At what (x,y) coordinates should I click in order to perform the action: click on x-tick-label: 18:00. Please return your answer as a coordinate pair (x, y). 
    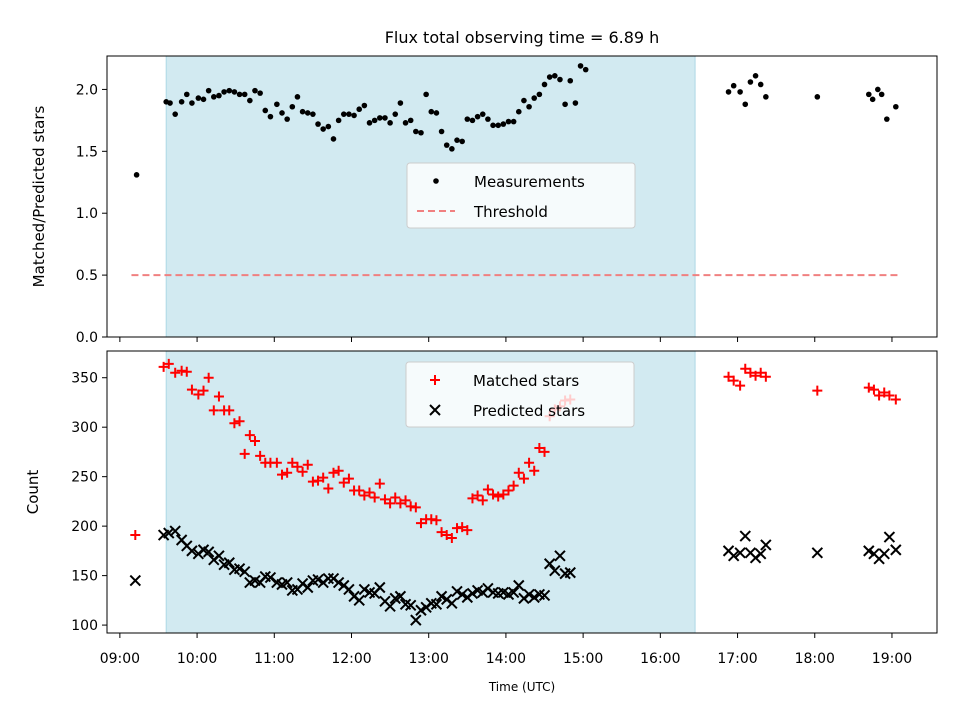
    Looking at the image, I should click on (815, 659).